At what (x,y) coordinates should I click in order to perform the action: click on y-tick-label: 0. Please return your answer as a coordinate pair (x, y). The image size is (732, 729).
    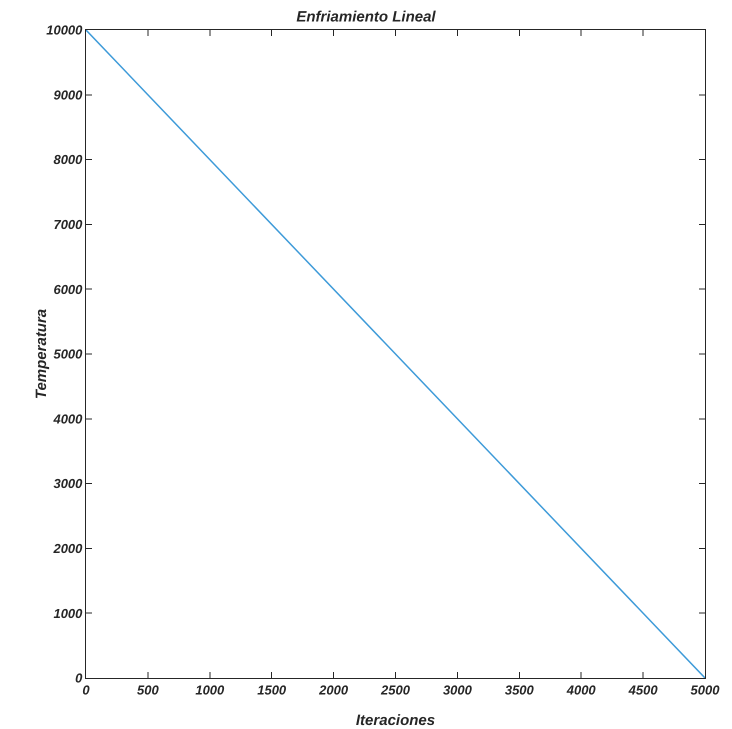
    Looking at the image, I should click on (79, 678).